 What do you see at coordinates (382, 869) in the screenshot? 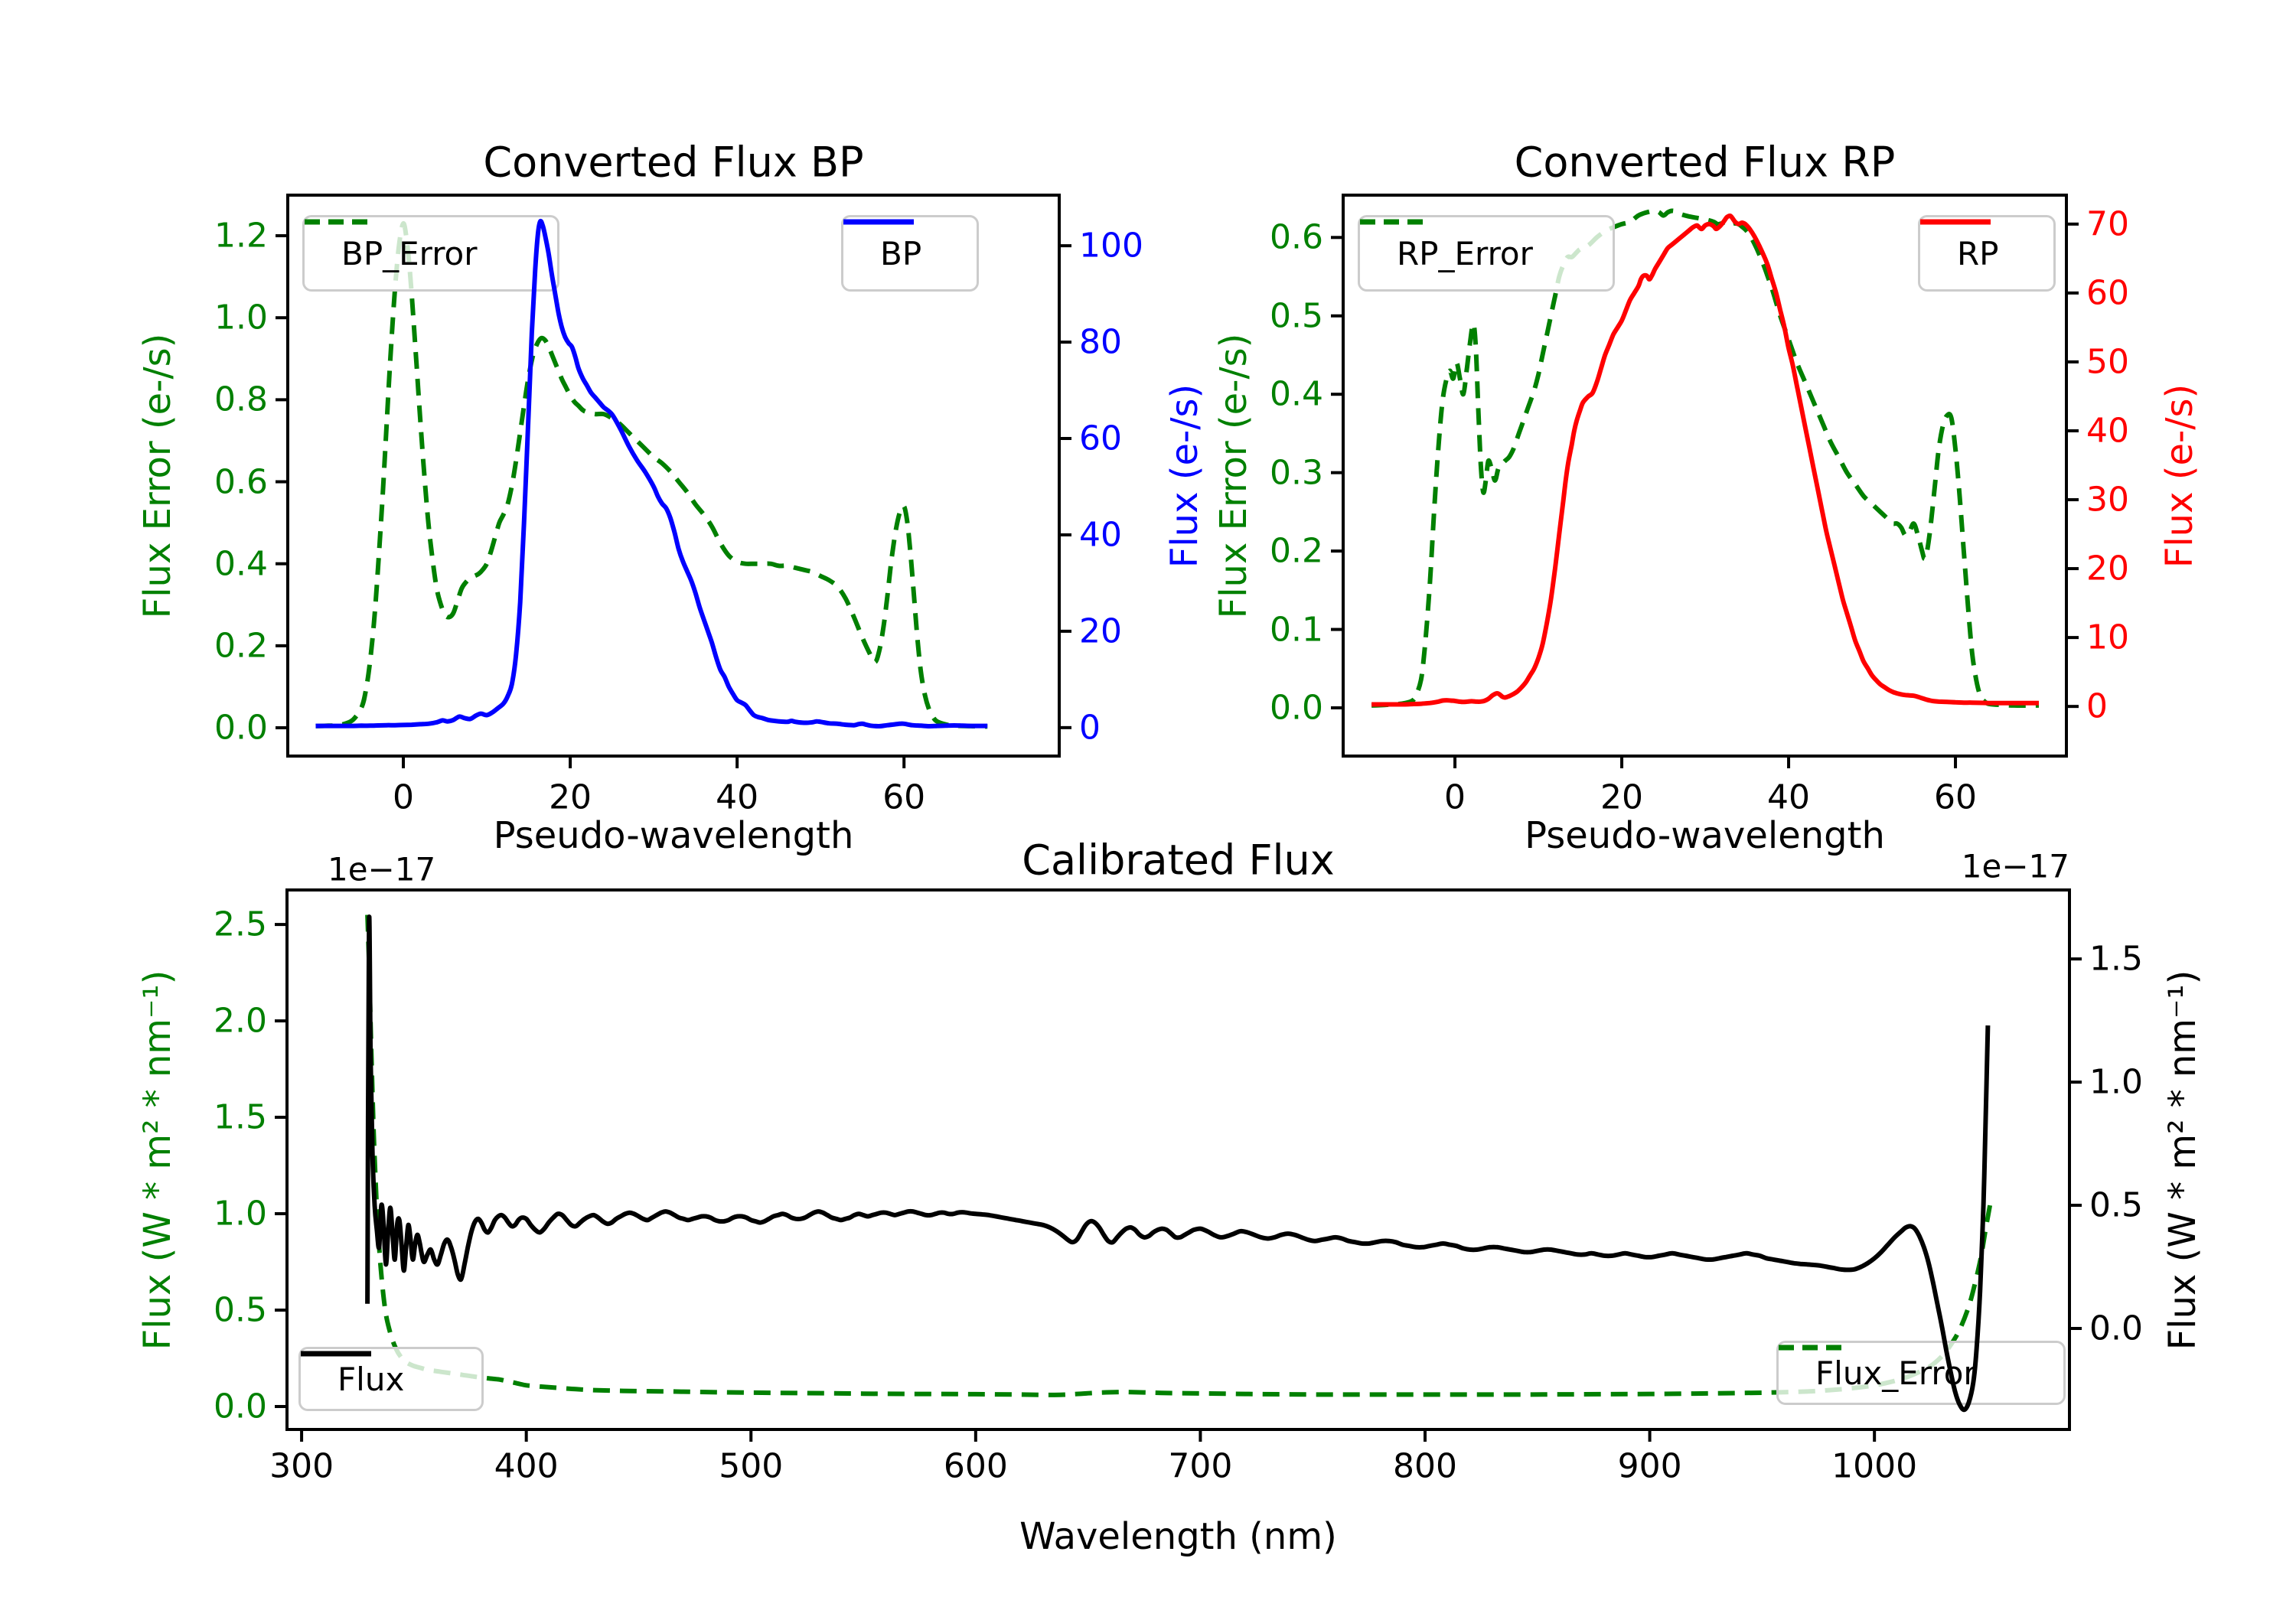
I see `offset-text-left: 1e−17` at bounding box center [382, 869].